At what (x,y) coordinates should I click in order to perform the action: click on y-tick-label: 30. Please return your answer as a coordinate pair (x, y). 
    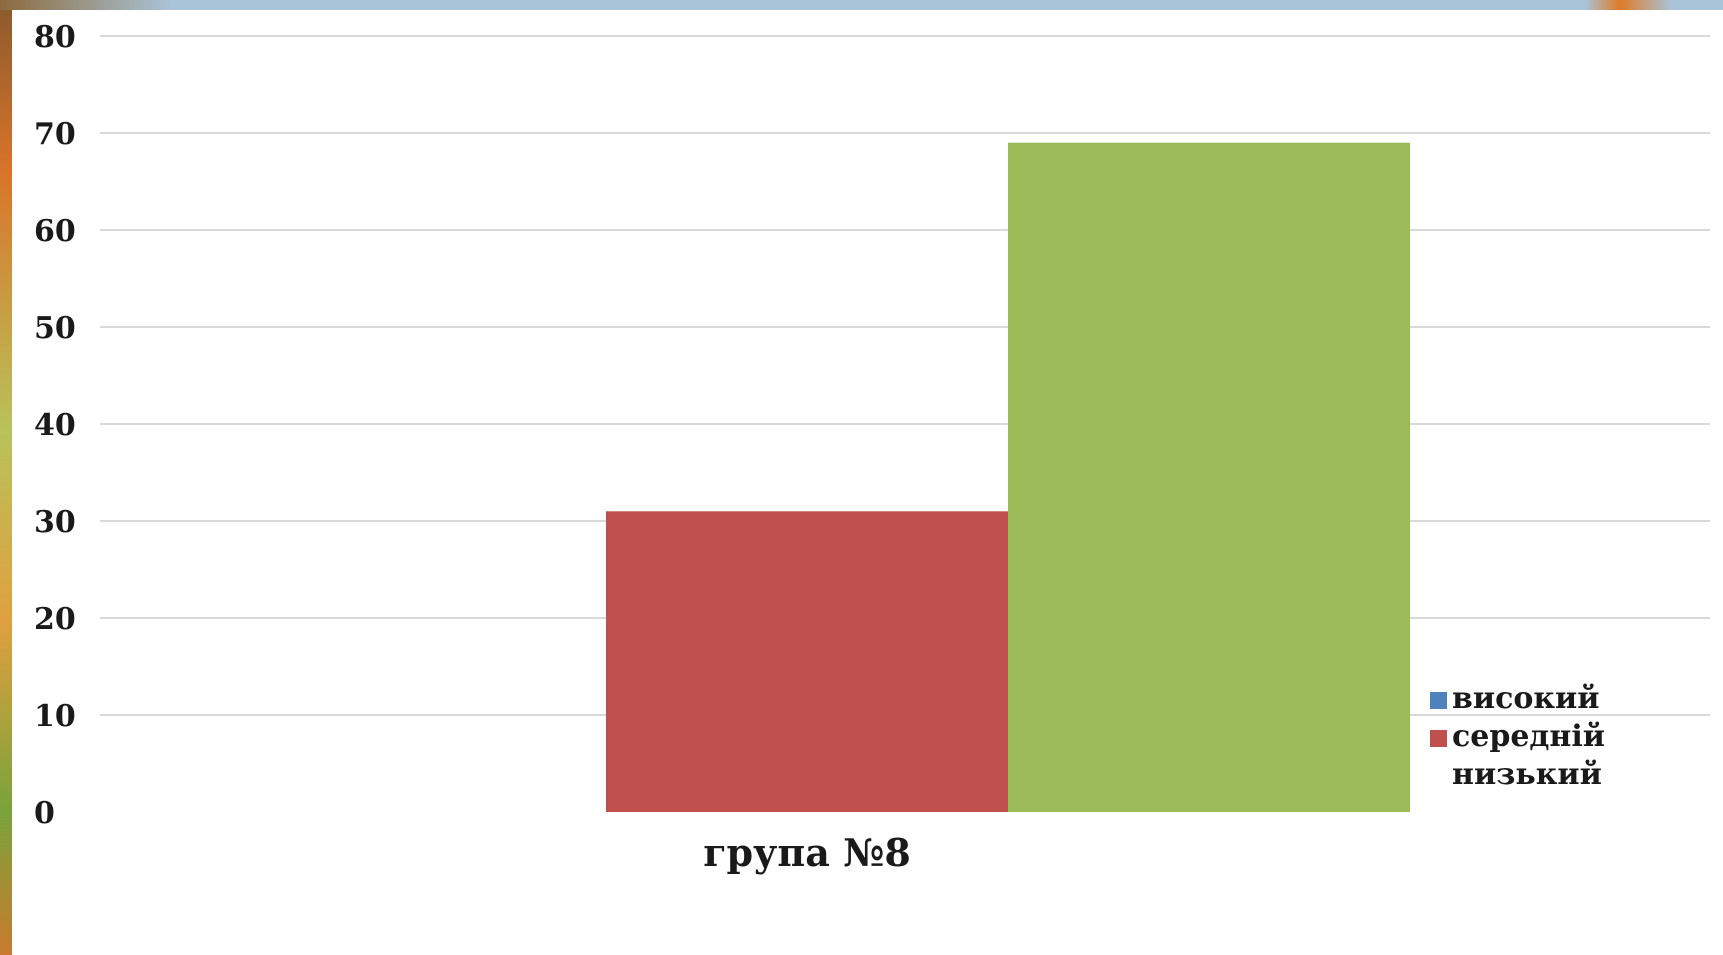
    Looking at the image, I should click on (55, 522).